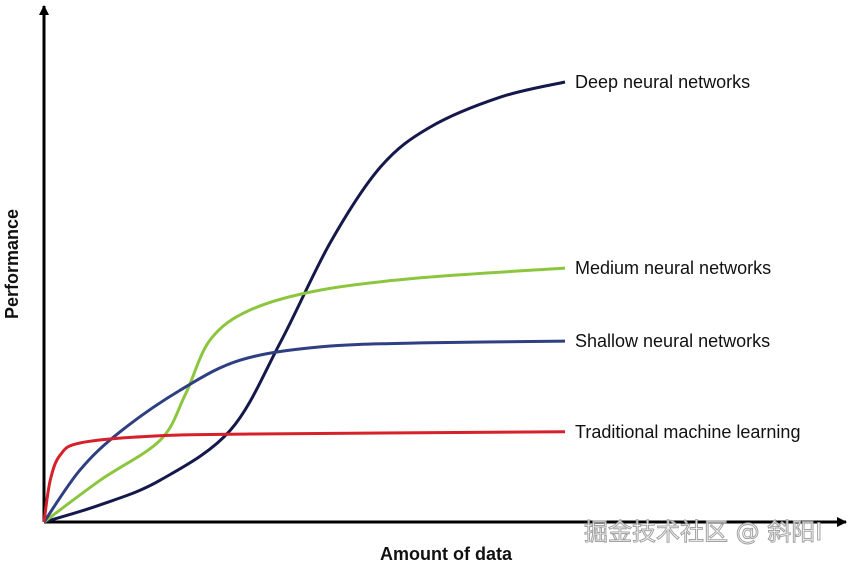 This screenshot has height=565, width=850. I want to click on y-axis-label: Performance, so click(12, 264).